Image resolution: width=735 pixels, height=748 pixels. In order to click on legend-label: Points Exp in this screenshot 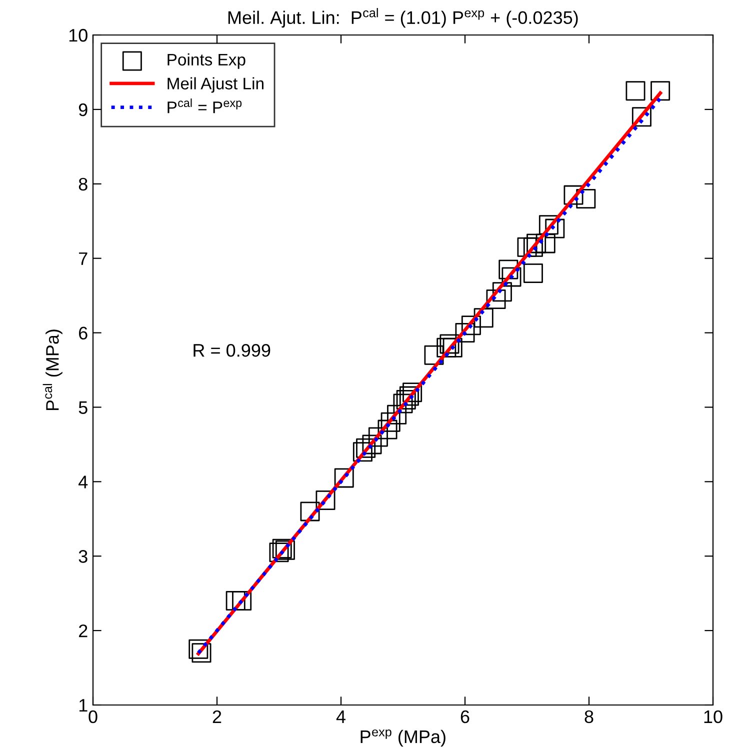, I will do `click(207, 61)`.